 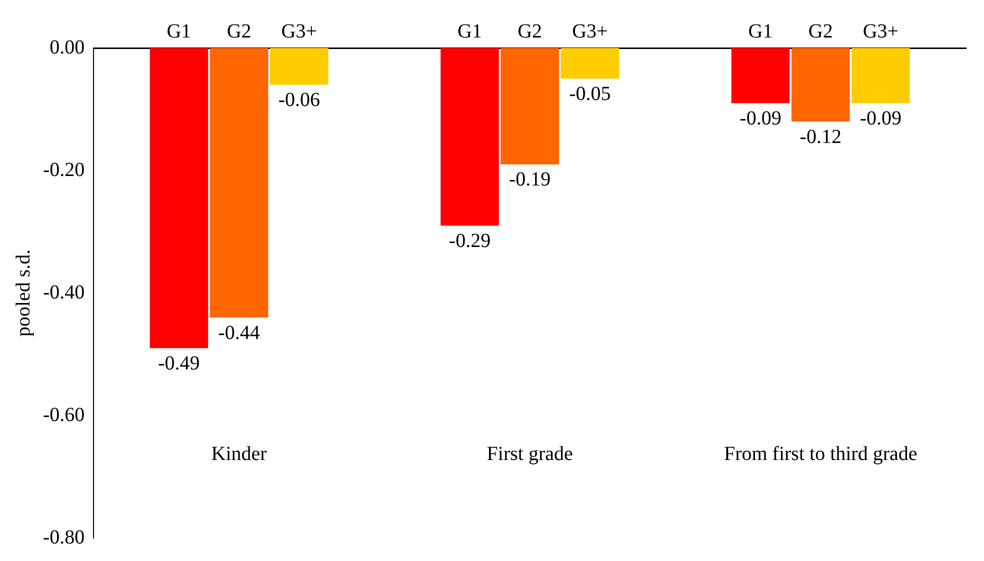 I want to click on x-tick-label: First grade, so click(x=529, y=453).